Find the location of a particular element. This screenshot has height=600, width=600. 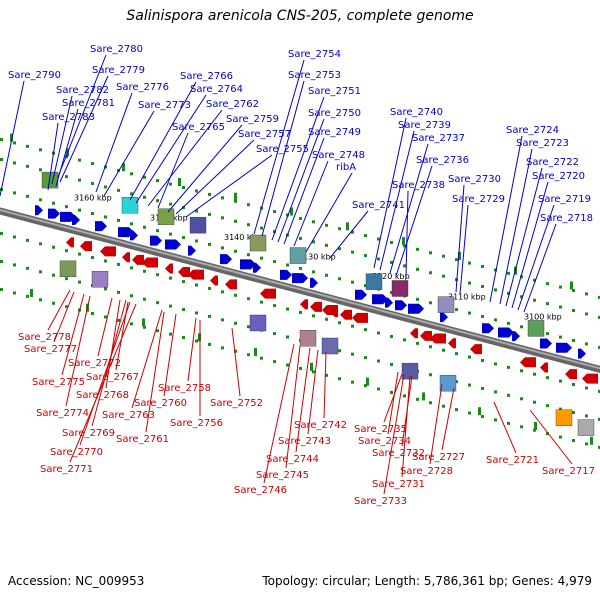

forward-gene-label: Sare_2737 is located at coordinates (438, 138).